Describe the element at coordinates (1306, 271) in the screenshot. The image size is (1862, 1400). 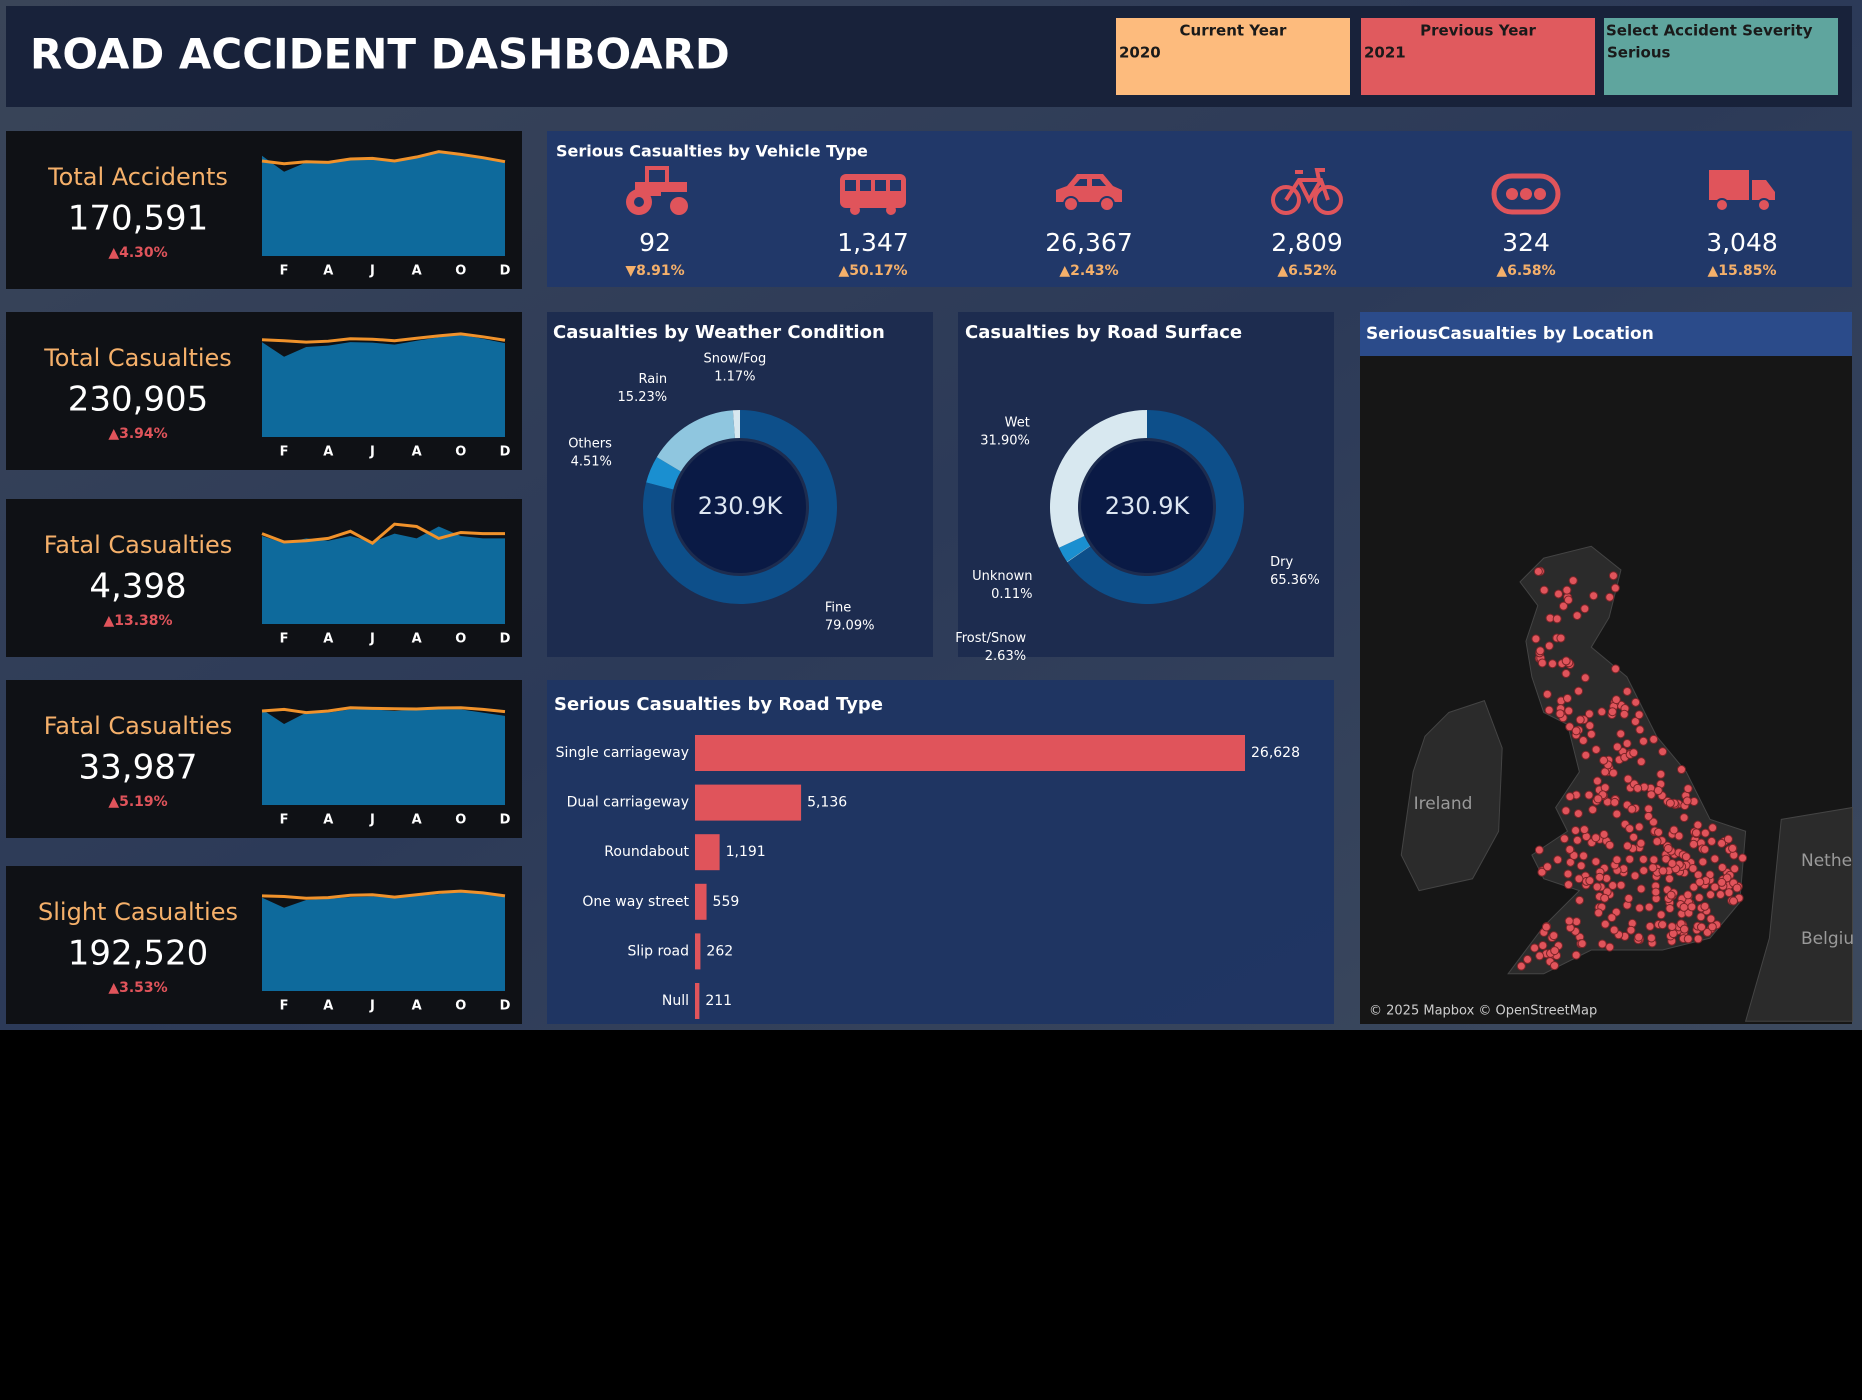
I see `vehicle-change: ▲6.52%` at that location.